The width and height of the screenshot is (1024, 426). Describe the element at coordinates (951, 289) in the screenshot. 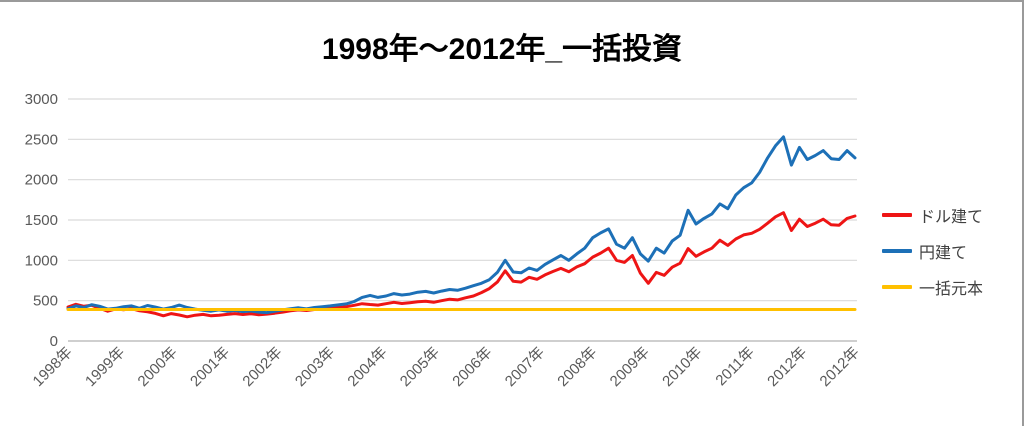

I see `legend-label-principal: 一括元本` at that location.